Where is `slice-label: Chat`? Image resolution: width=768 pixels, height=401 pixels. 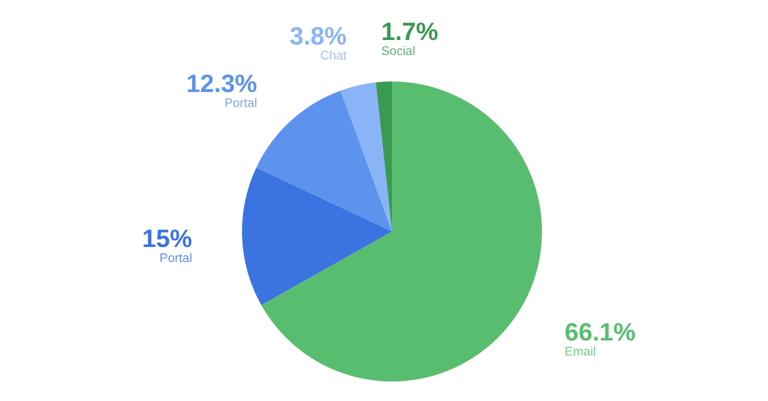 slice-label: Chat is located at coordinates (334, 55).